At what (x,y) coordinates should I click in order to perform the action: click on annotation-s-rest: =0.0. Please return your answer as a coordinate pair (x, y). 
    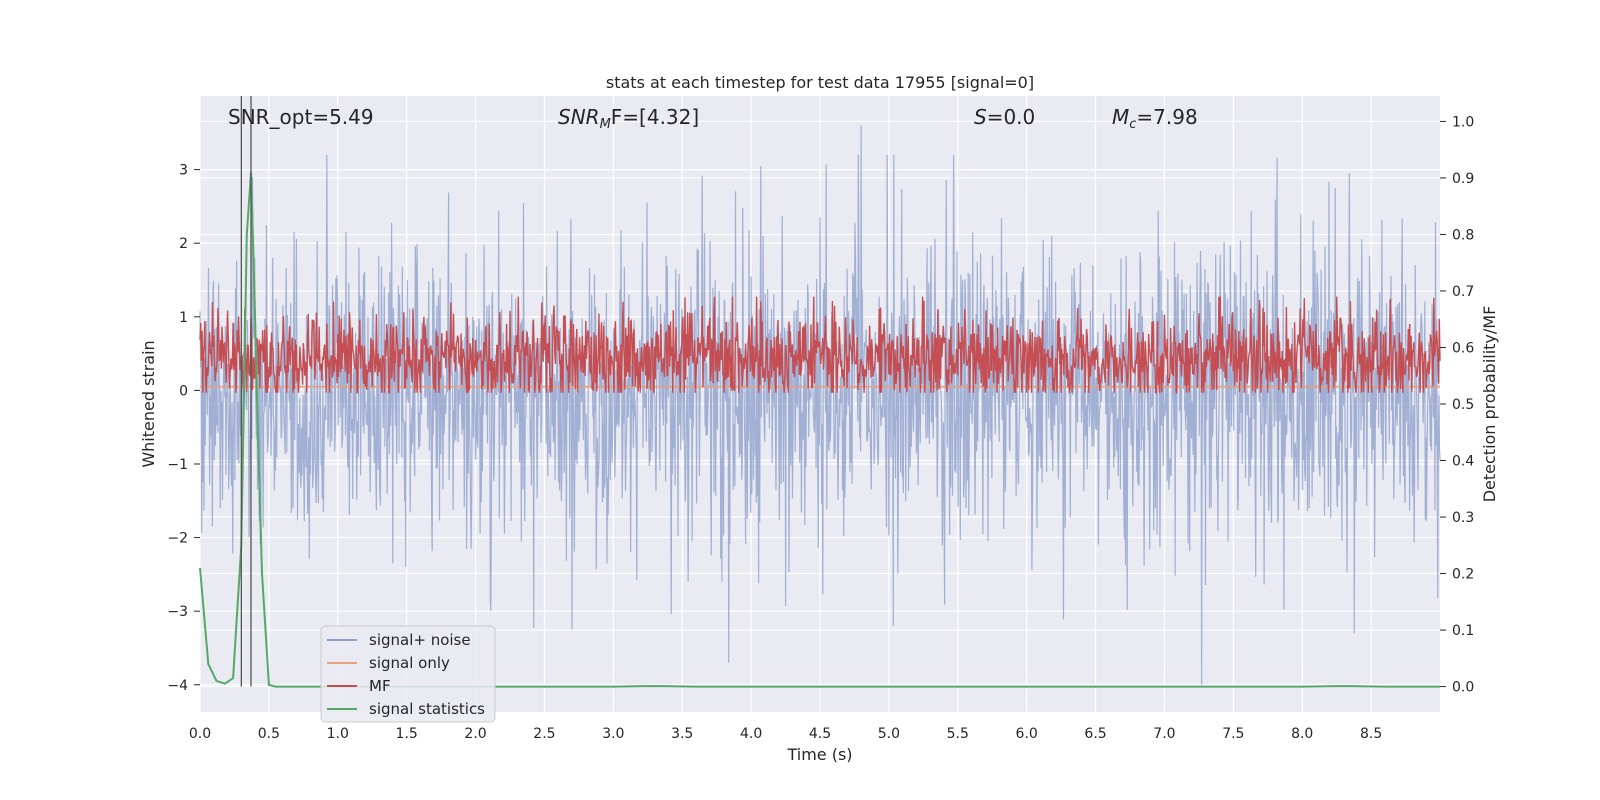
    Looking at the image, I should click on (1011, 117).